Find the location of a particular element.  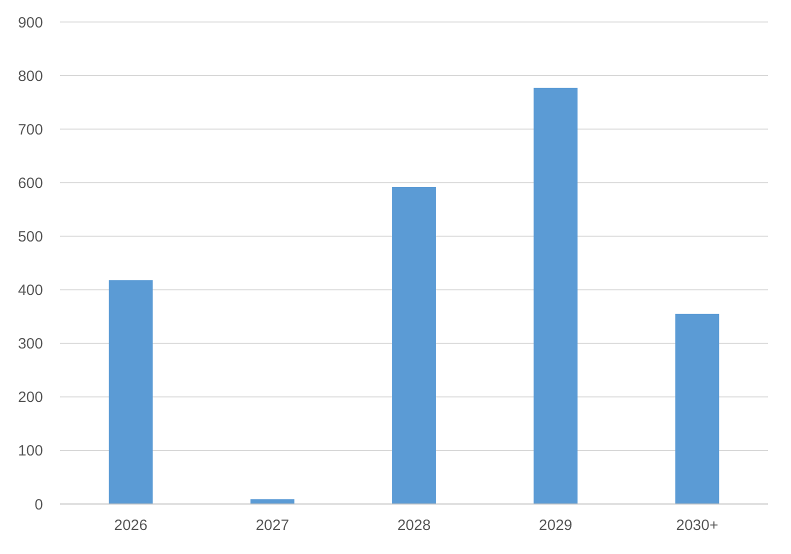

y-tick-label: 300 is located at coordinates (30, 344).